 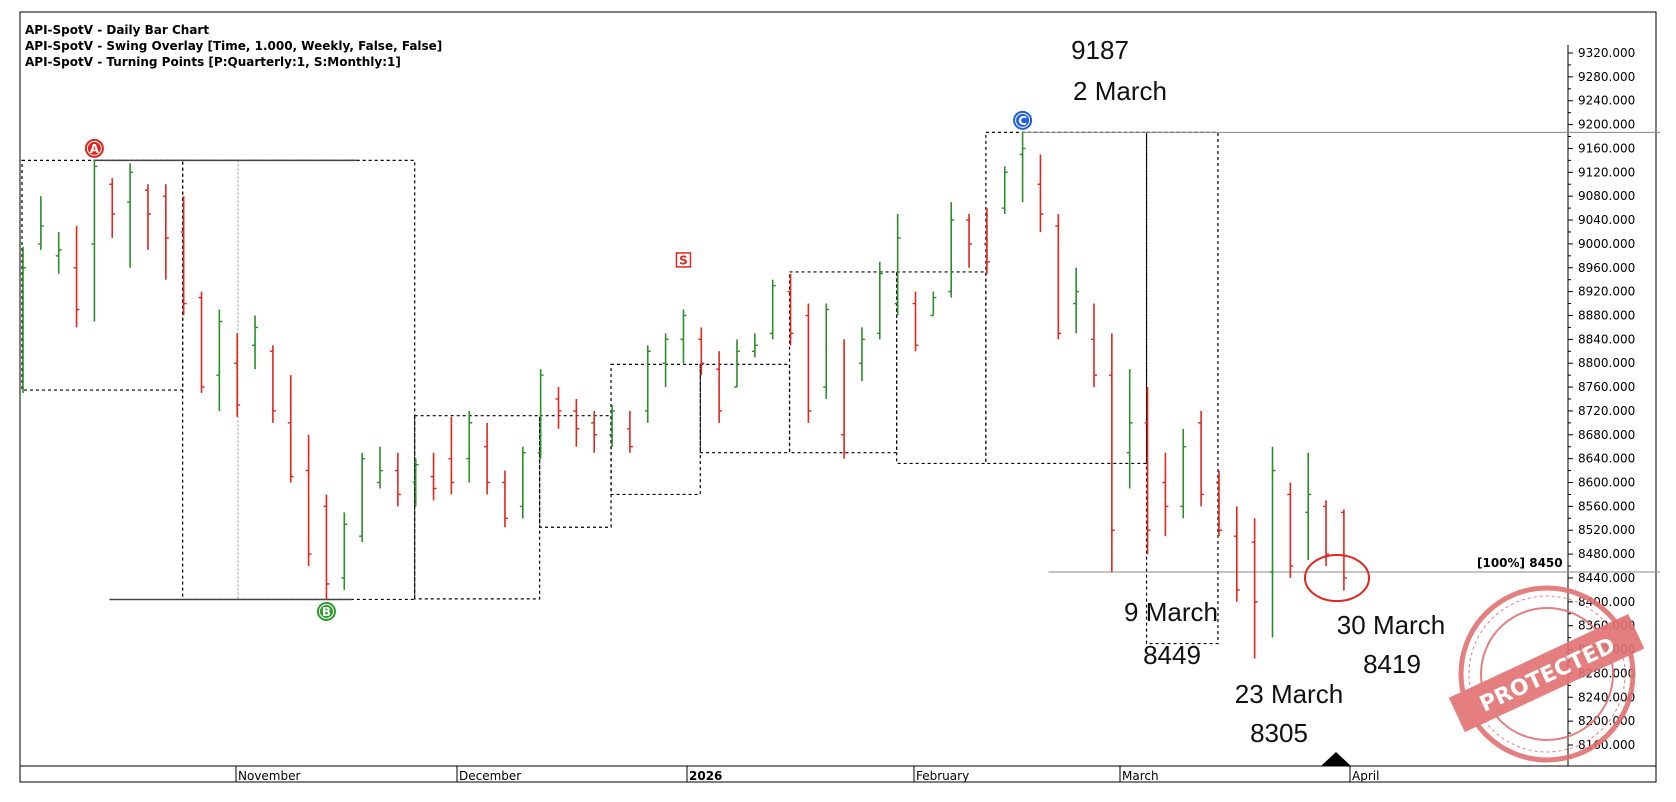 I want to click on y-tick-label: 9120.000, so click(x=1606, y=172).